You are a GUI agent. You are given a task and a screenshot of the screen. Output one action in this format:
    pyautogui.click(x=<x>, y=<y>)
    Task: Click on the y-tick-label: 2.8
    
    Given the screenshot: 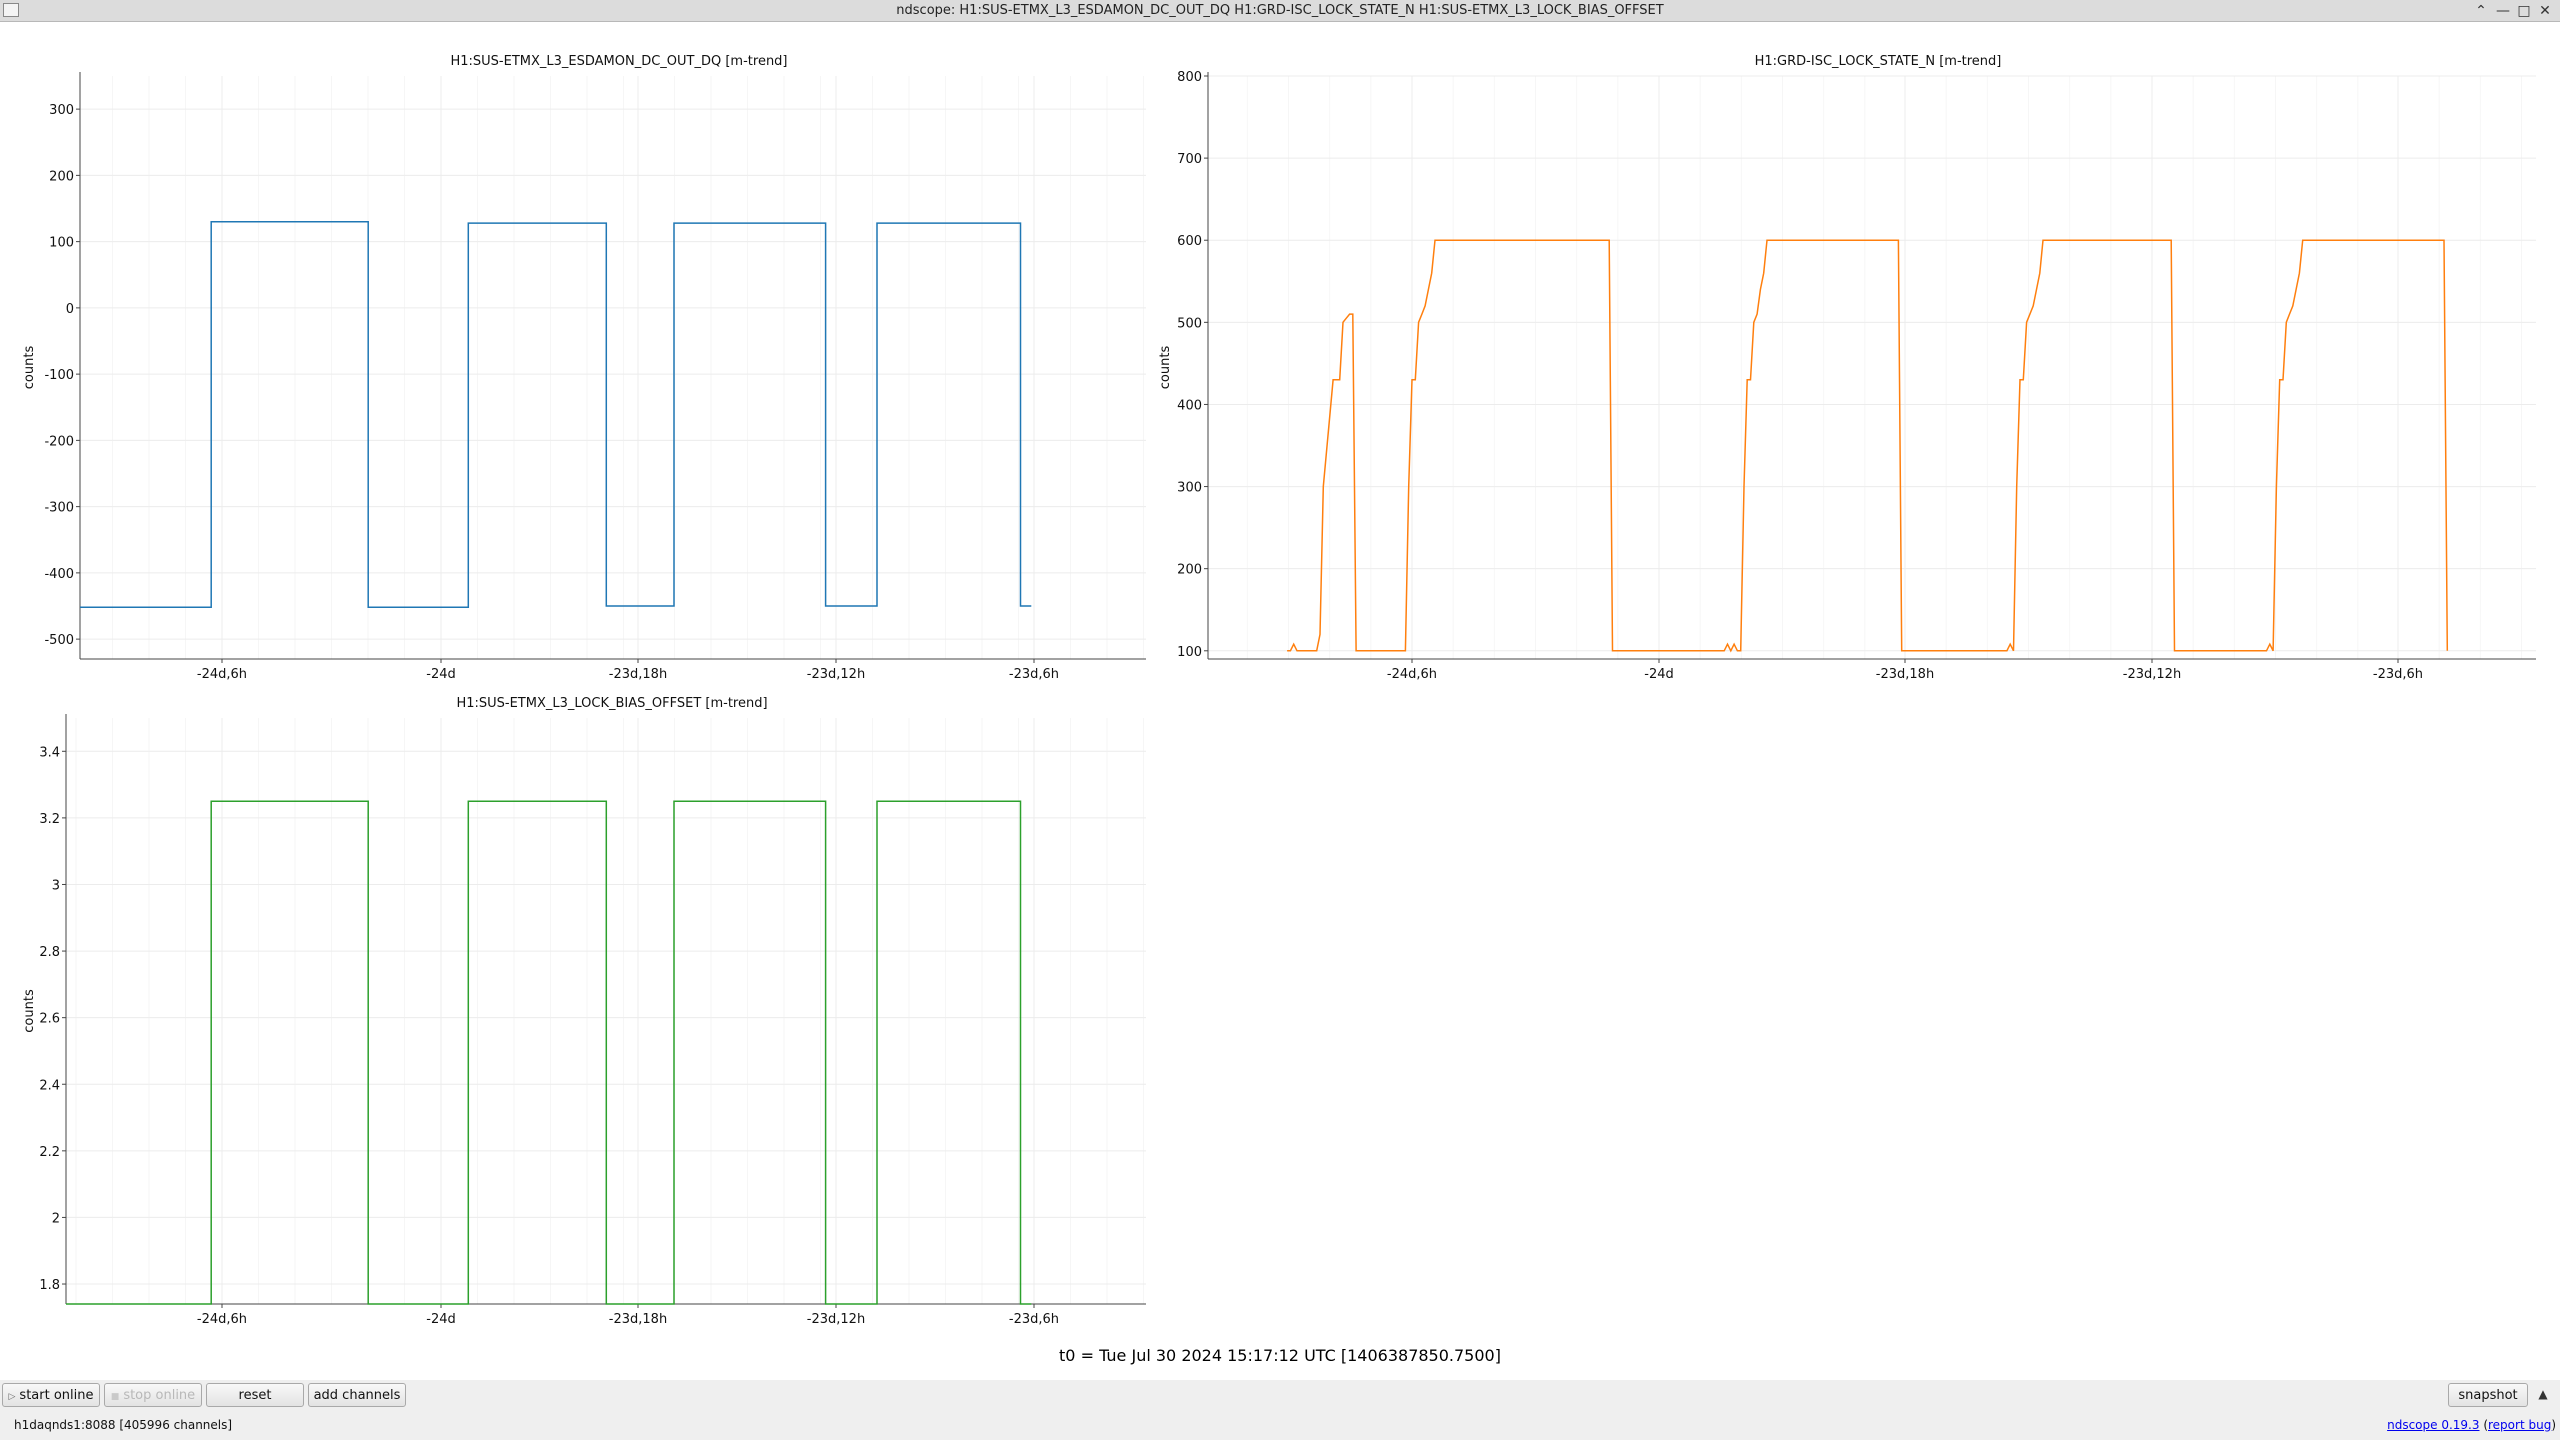 What is the action you would take?
    pyautogui.click(x=49, y=952)
    